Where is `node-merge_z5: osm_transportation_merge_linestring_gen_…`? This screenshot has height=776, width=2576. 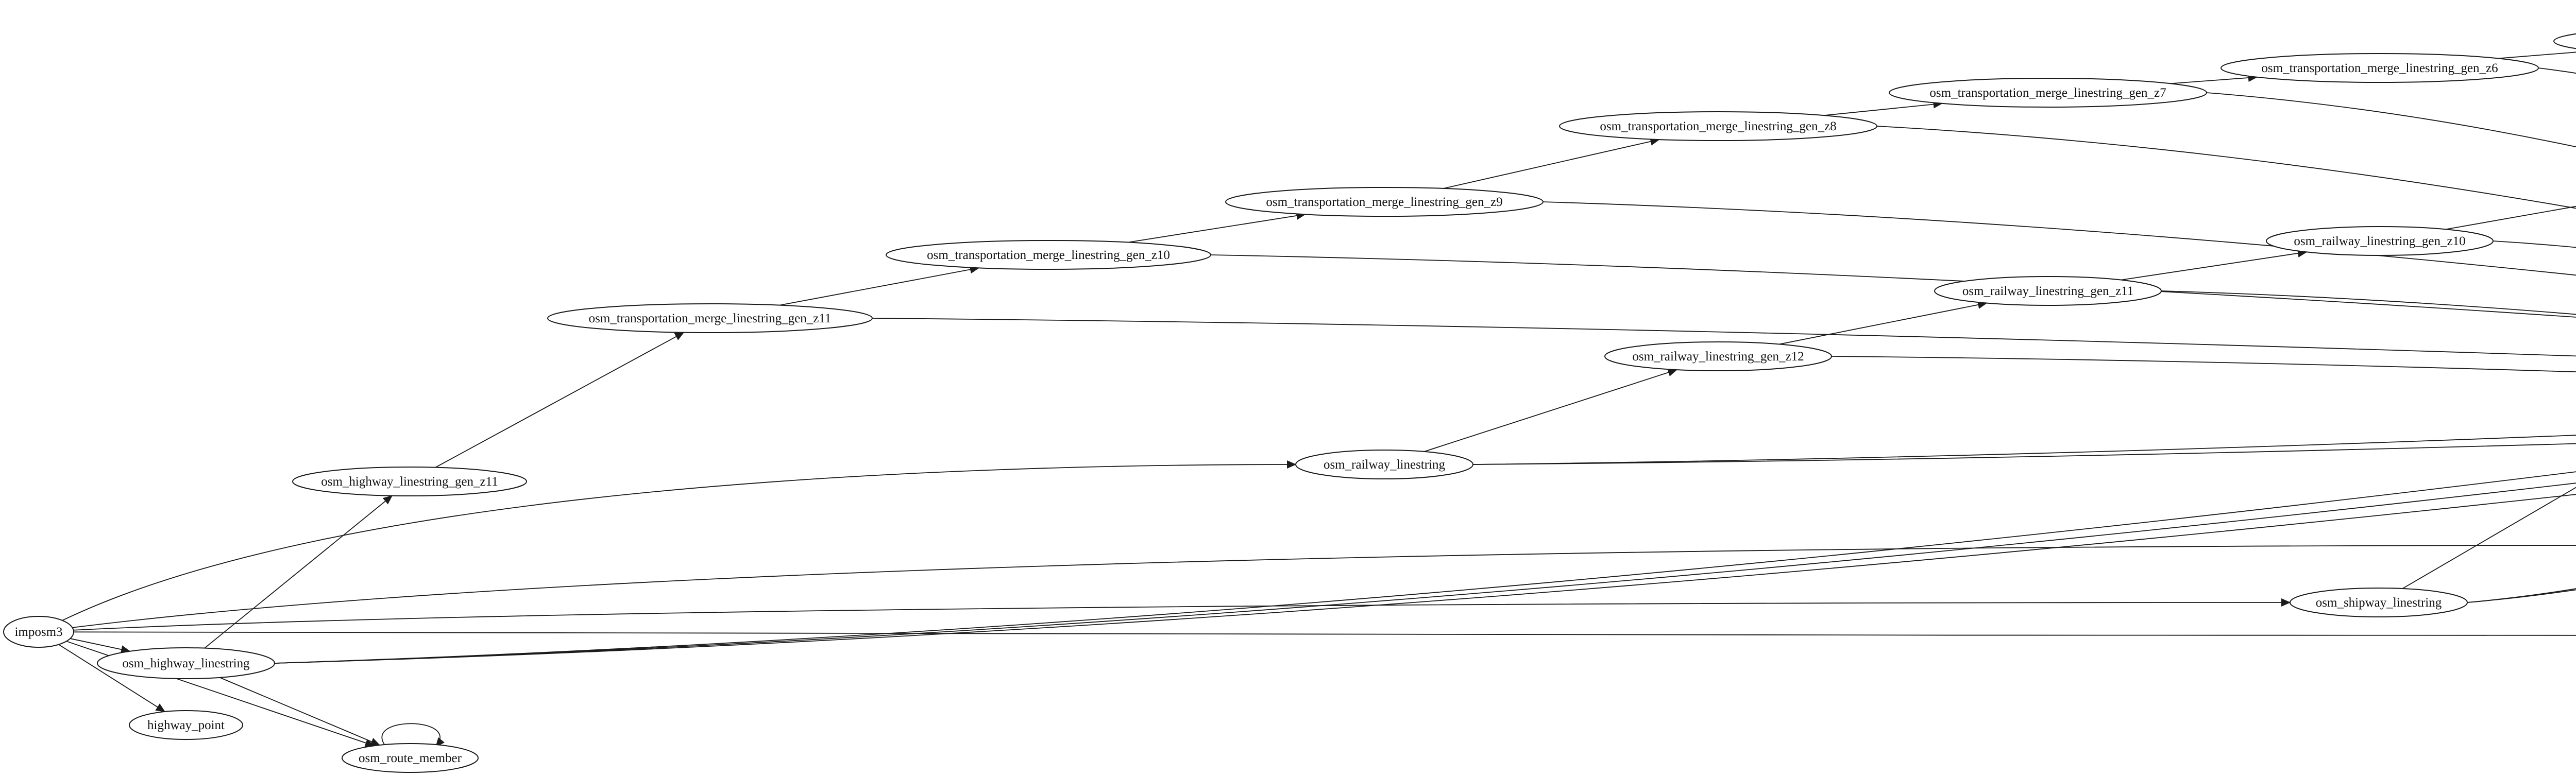
node-merge_z5: osm_transportation_merge_linestring_gen_… is located at coordinates (2564, 41).